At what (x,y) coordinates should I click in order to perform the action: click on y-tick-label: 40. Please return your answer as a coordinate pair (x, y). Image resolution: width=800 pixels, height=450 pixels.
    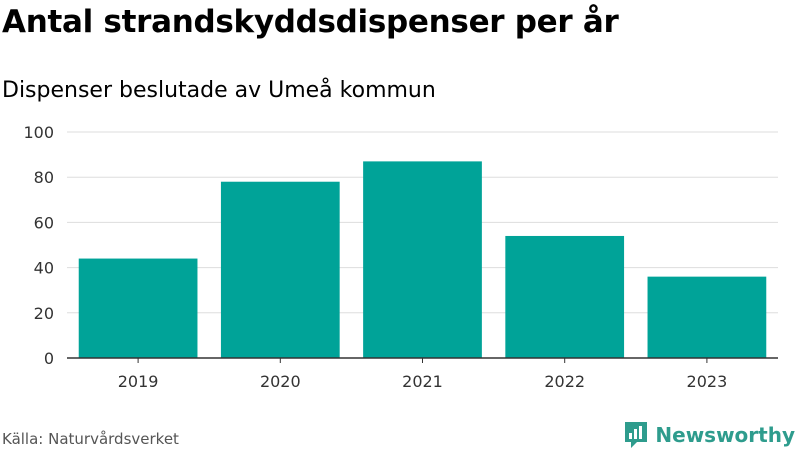
    Looking at the image, I should click on (44, 268).